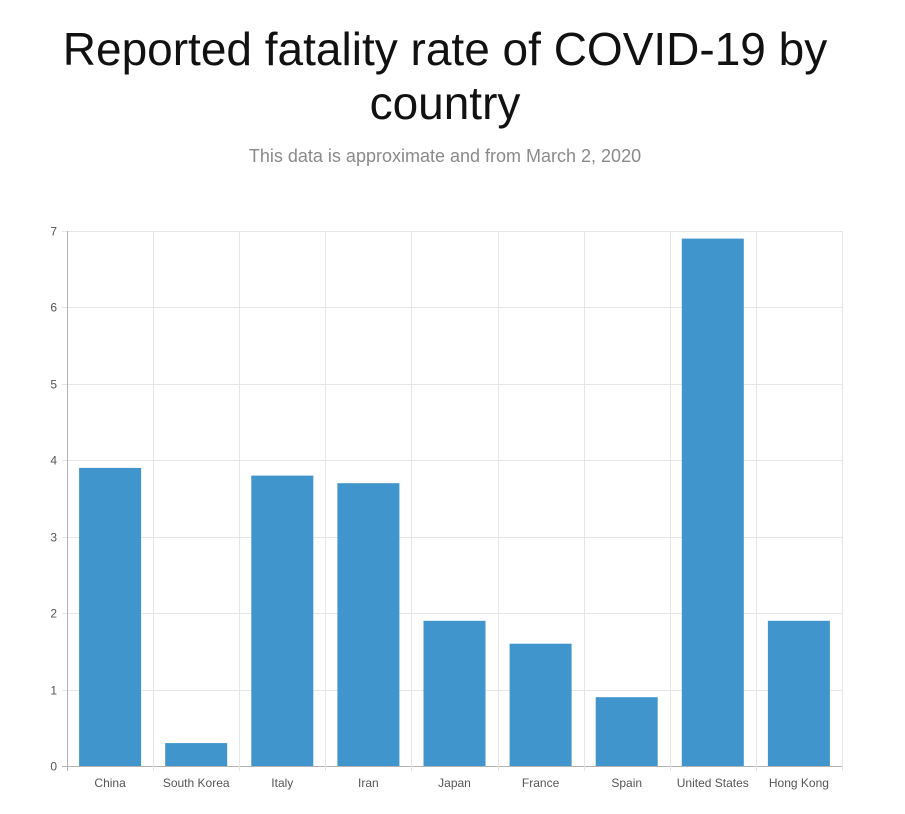  I want to click on x-tick-label: Italy, so click(282, 783).